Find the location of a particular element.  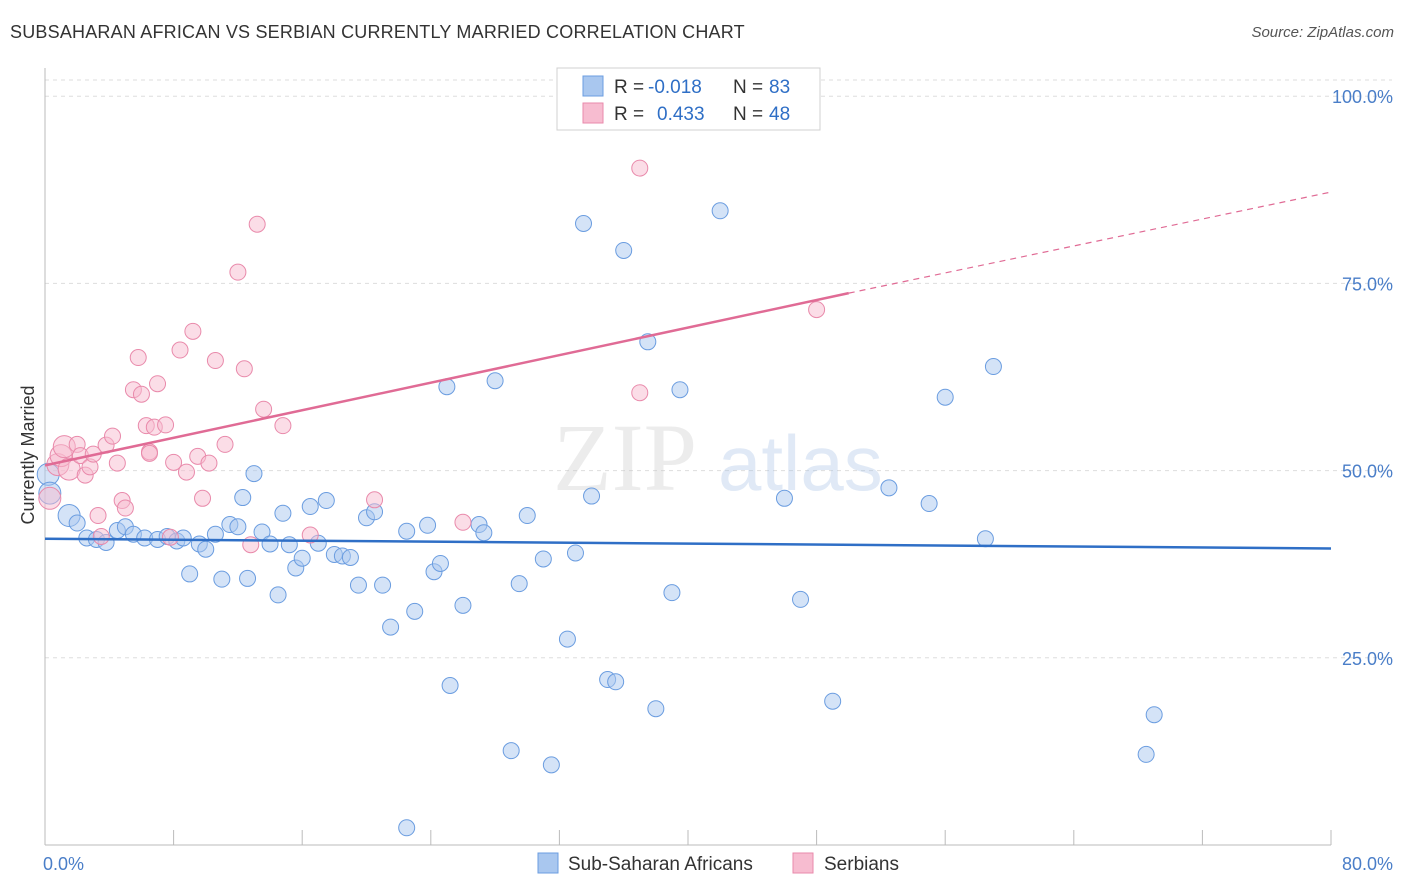

y-tick-label: 25.0% is located at coordinates (1367, 659).